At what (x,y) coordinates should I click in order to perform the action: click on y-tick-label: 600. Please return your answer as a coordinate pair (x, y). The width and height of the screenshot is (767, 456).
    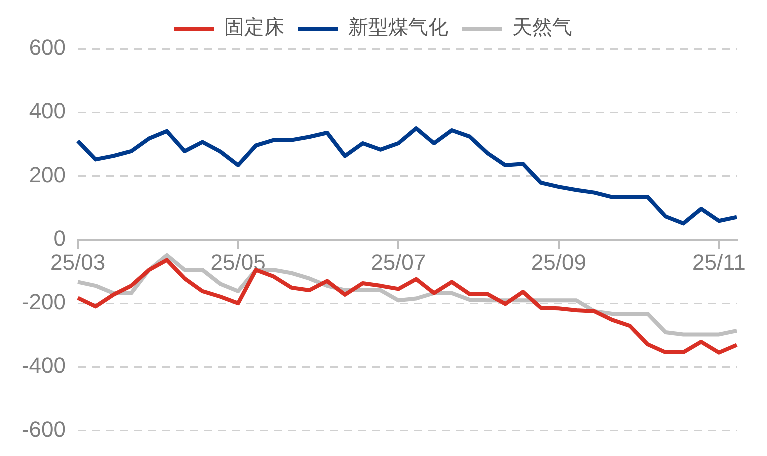
    Looking at the image, I should click on (47, 47).